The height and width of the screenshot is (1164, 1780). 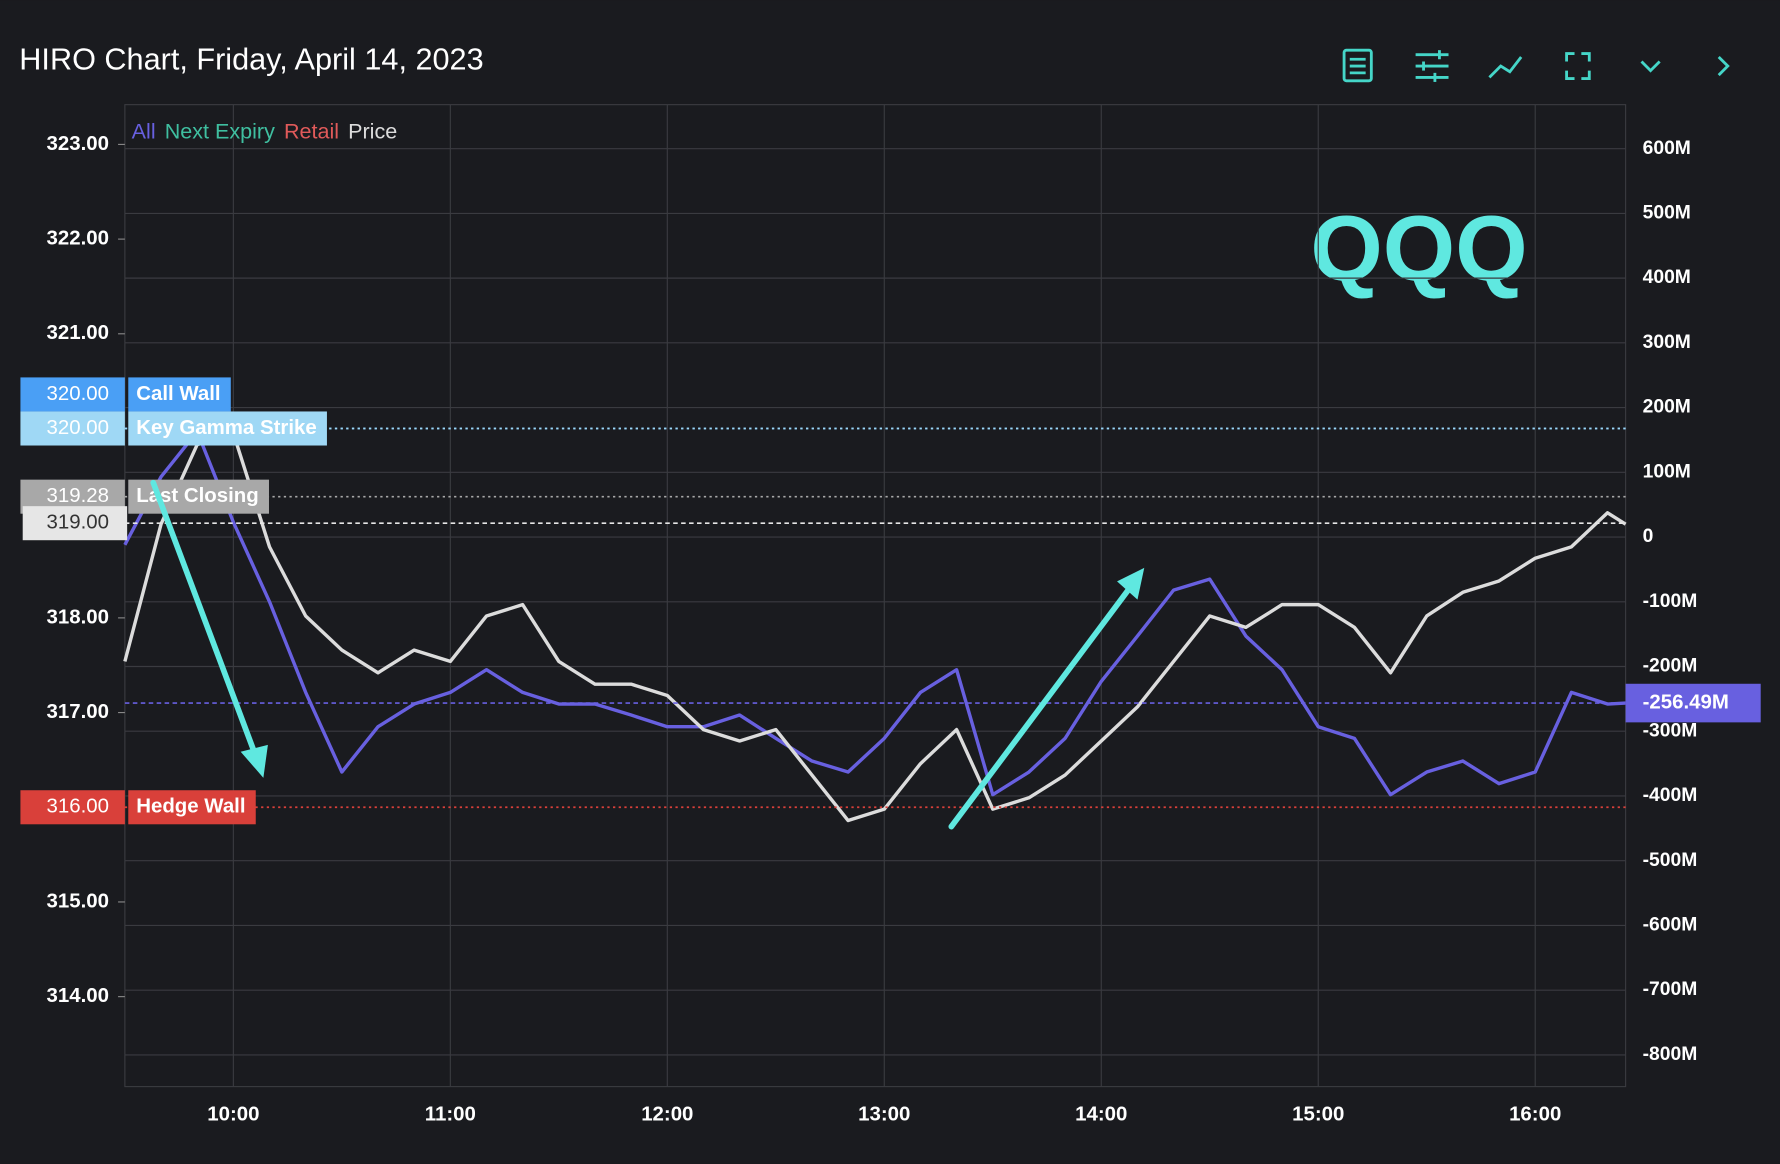 What do you see at coordinates (78, 238) in the screenshot?
I see `y-tick-label: 322.00` at bounding box center [78, 238].